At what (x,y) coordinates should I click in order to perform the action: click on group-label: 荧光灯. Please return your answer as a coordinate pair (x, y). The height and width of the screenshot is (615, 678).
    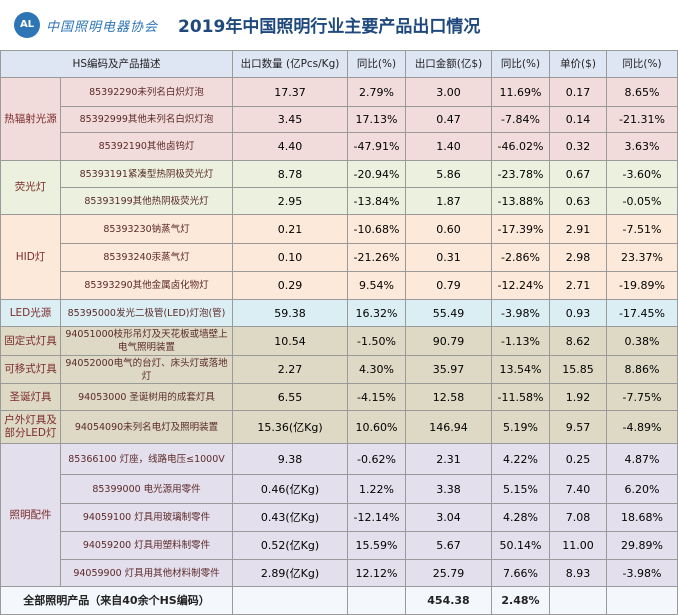
    Looking at the image, I should click on (30, 187).